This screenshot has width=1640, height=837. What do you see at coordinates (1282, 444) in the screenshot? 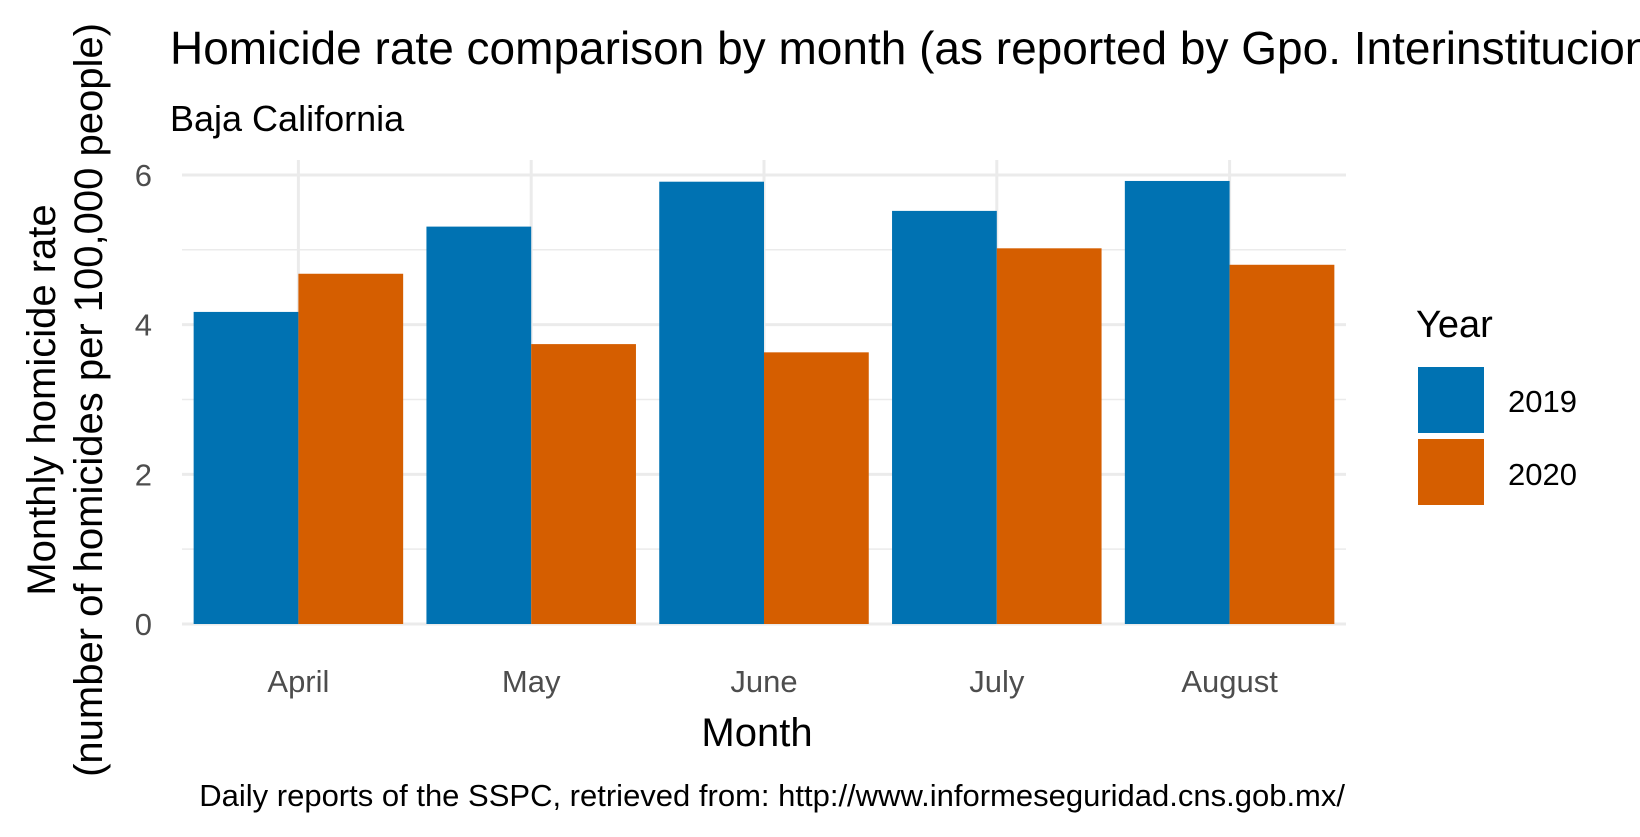
I see `bar-august-2020` at bounding box center [1282, 444].